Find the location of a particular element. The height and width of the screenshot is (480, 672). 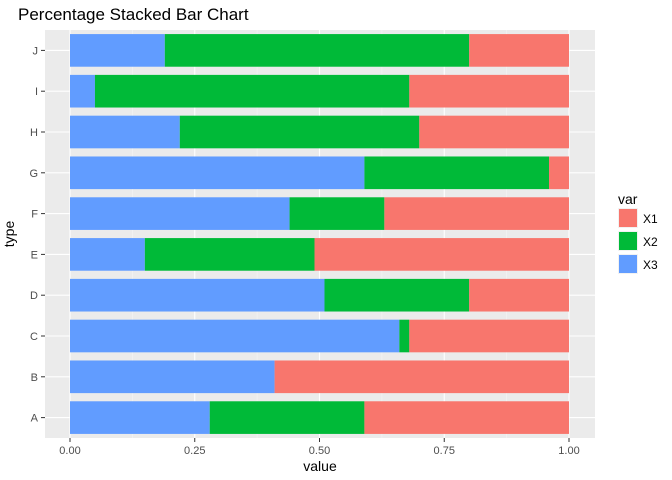

x-tick-label: 0.00 is located at coordinates (69, 451).